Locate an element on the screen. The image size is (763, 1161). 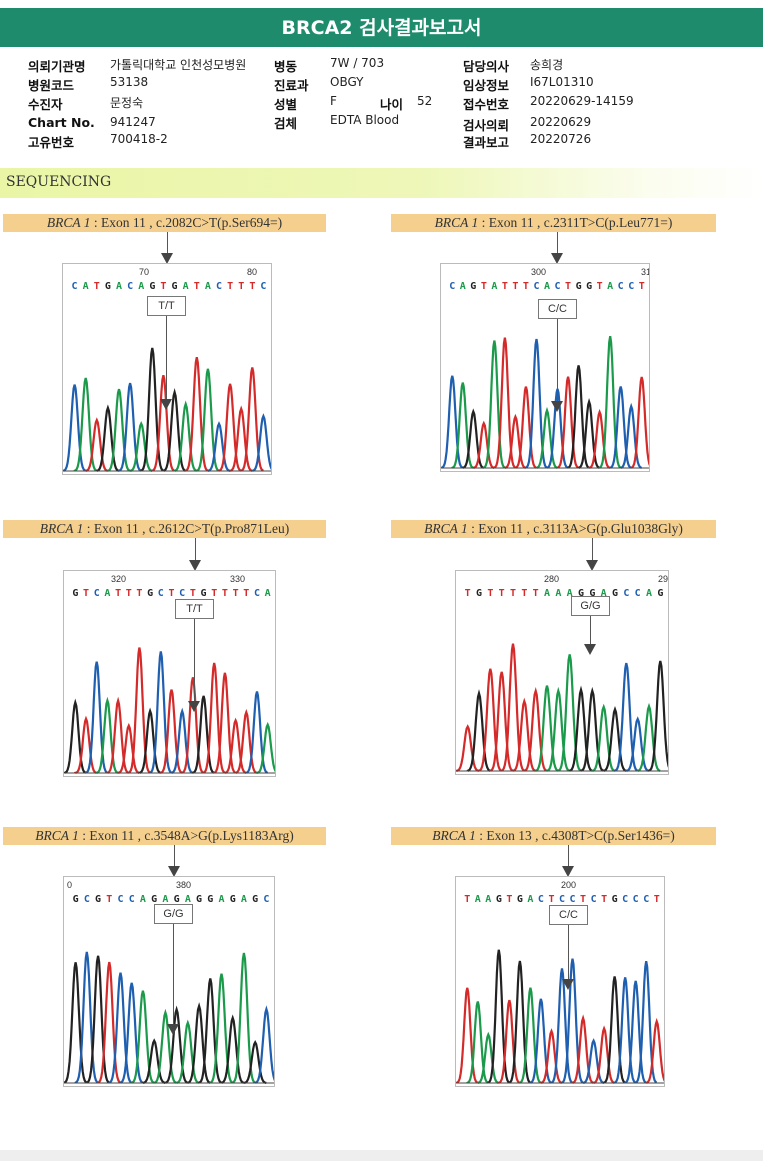
dept-label: 진료과 is located at coordinates (291, 85).